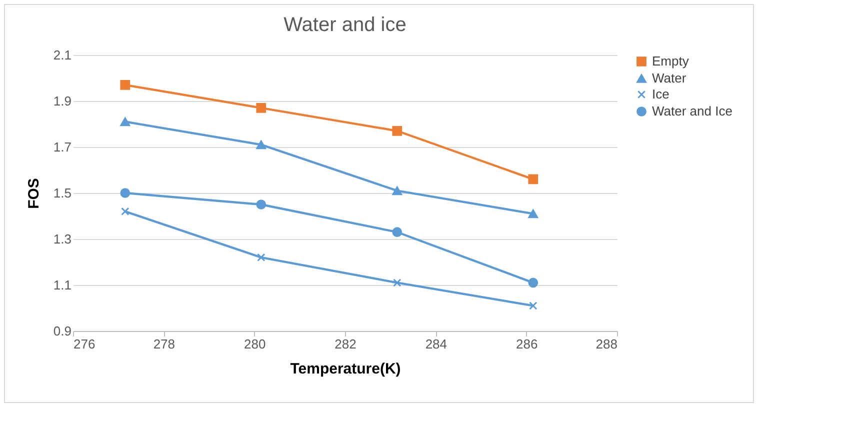 This screenshot has height=434, width=841. Describe the element at coordinates (85, 344) in the screenshot. I see `x-tick-label: 276` at that location.